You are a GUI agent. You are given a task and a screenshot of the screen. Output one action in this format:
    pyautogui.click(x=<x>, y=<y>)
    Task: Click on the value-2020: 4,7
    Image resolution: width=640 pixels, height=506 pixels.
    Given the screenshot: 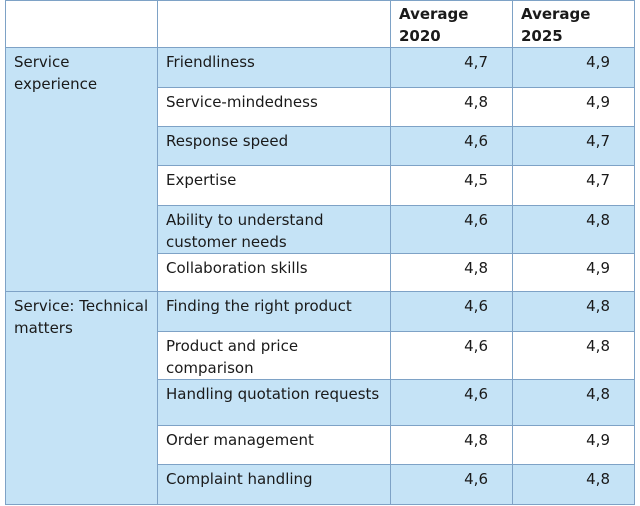 What is the action you would take?
    pyautogui.click(x=451, y=67)
    